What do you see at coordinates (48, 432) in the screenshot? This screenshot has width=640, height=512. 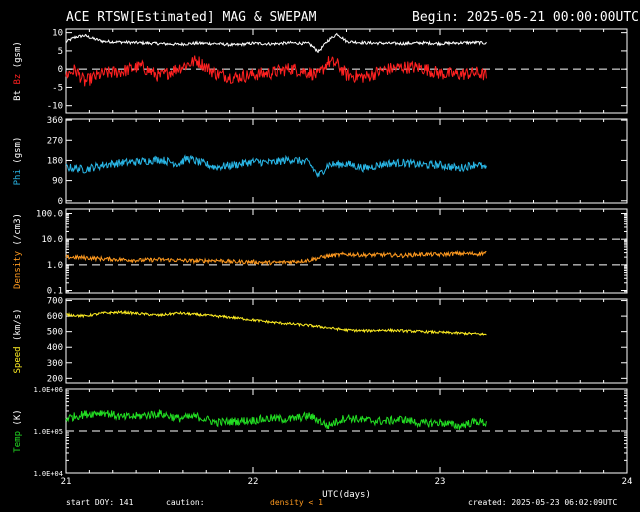 I see `y-tick-label: 1.0E+05` at bounding box center [48, 432].